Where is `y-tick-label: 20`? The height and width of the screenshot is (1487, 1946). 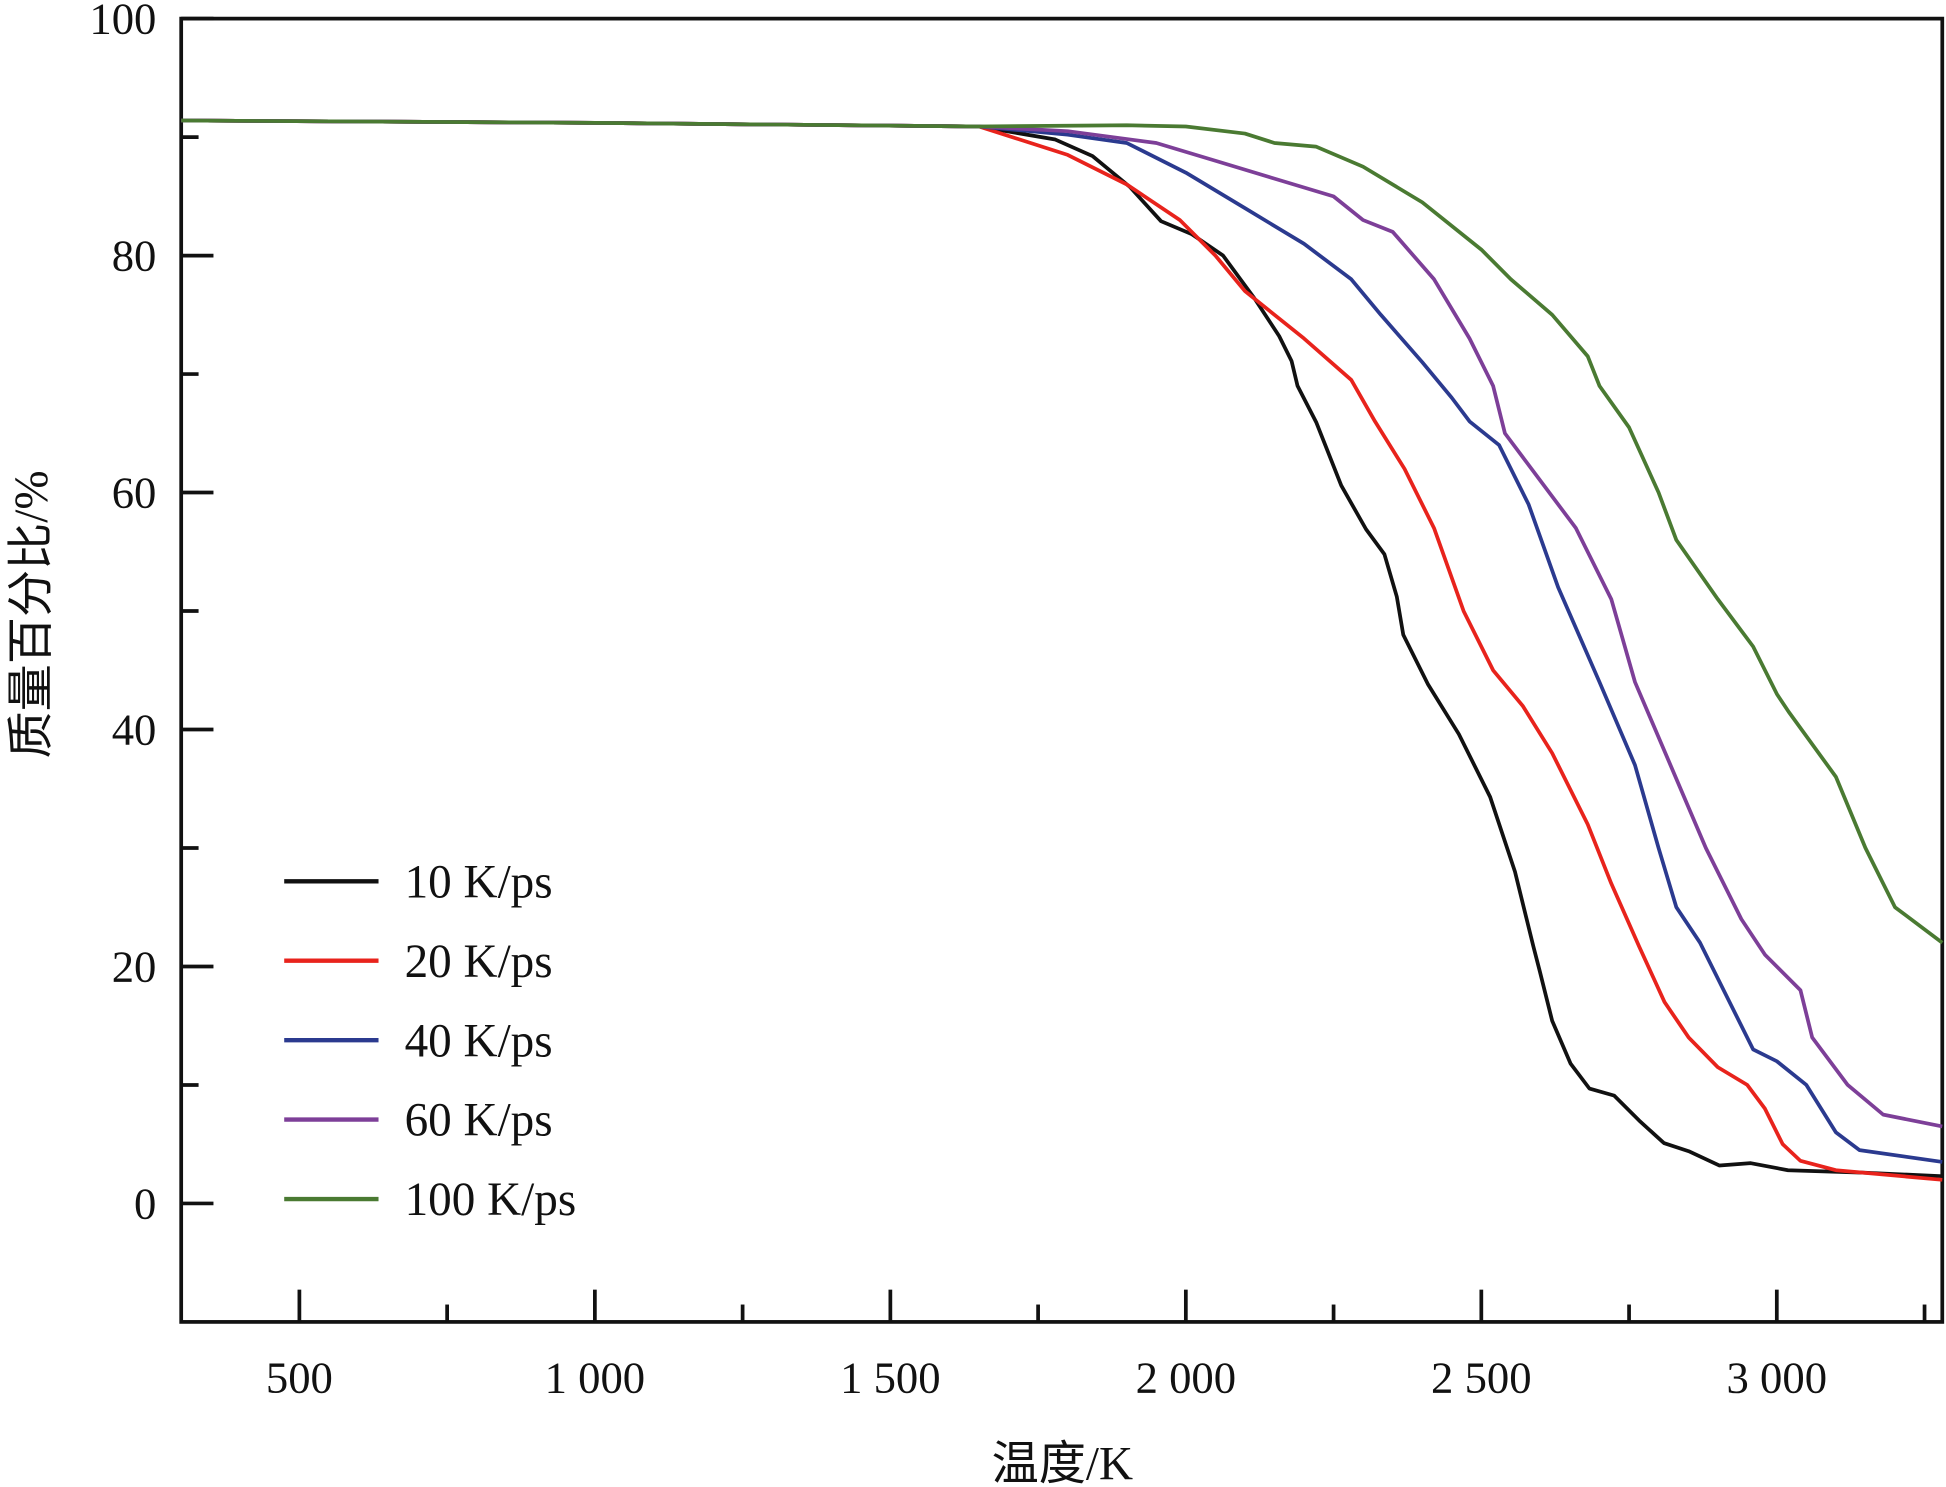 y-tick-label: 20 is located at coordinates (134, 966).